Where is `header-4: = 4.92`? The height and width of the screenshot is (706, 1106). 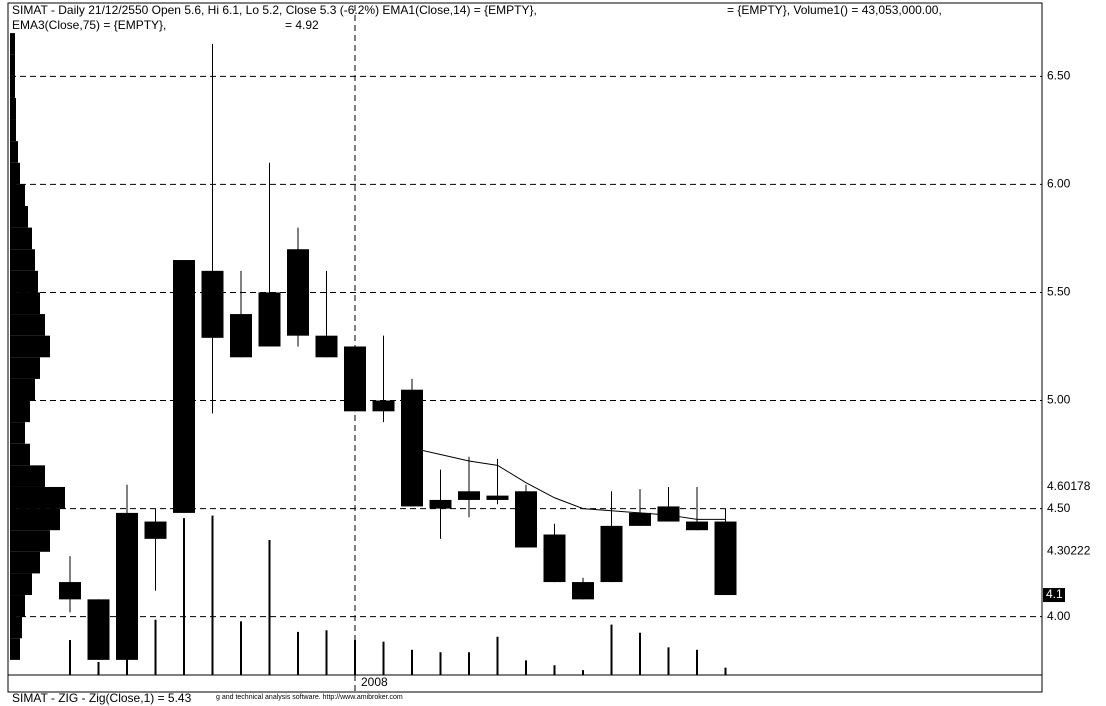
header-4: = 4.92 is located at coordinates (302, 25).